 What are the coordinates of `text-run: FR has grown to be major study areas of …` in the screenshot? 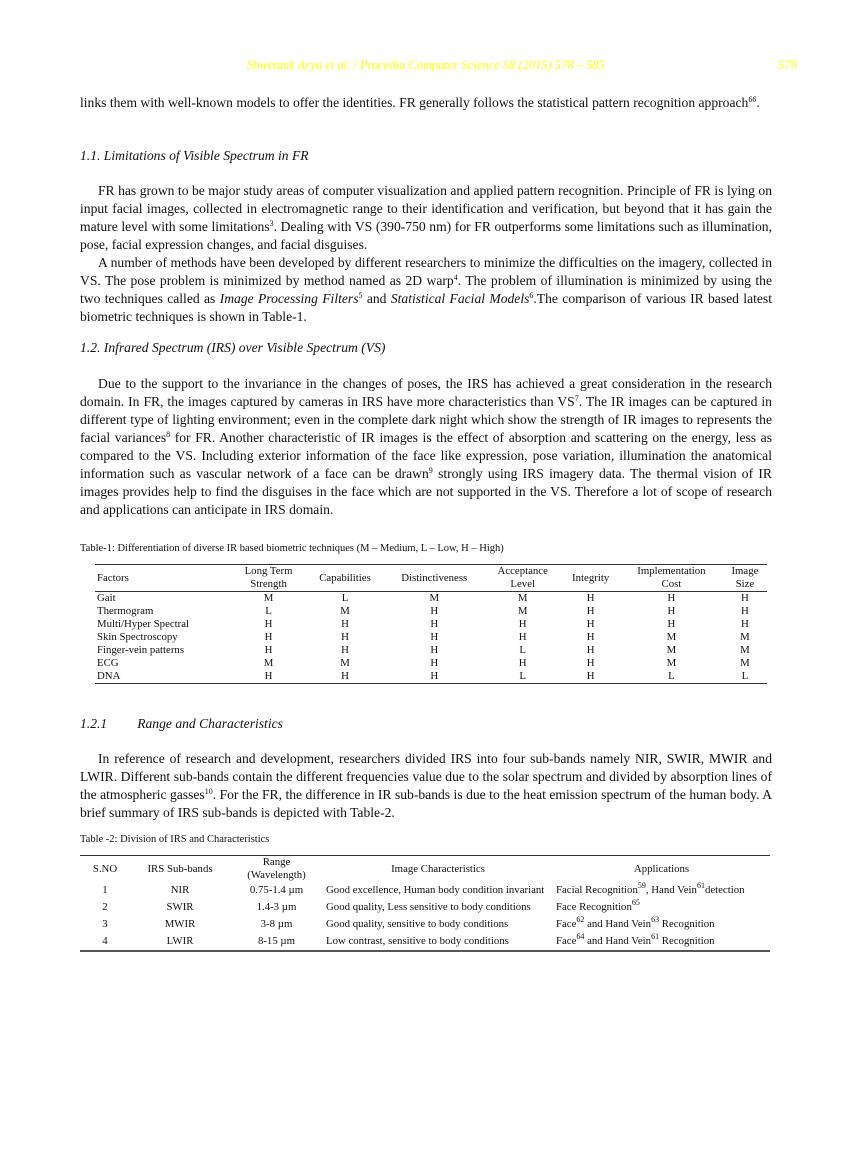 It's located at (426, 208).